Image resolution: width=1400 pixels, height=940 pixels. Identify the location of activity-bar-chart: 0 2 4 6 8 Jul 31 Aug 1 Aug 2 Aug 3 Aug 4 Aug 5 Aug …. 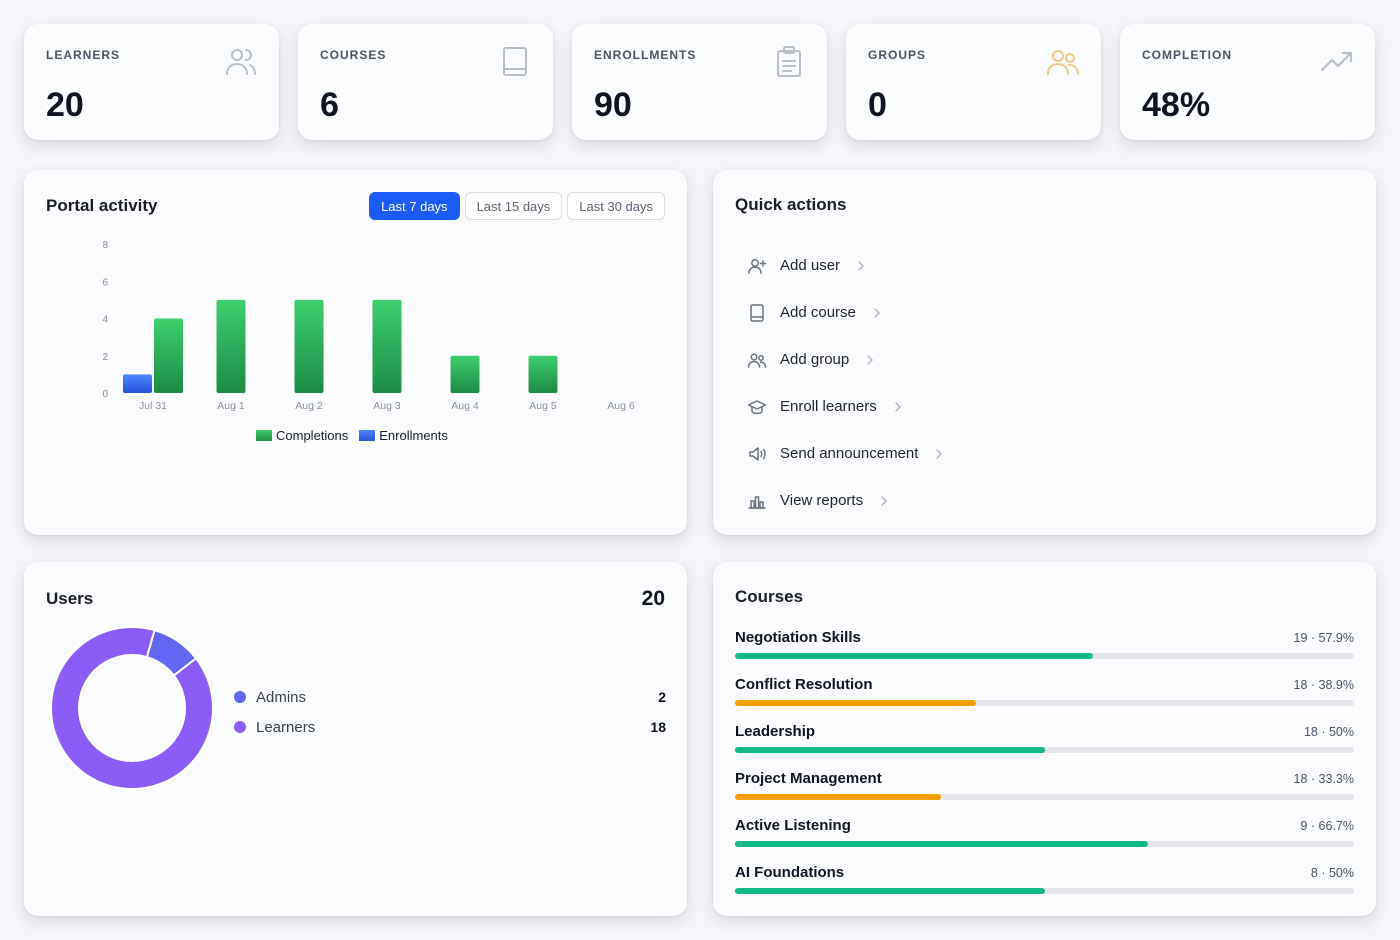
(368, 326).